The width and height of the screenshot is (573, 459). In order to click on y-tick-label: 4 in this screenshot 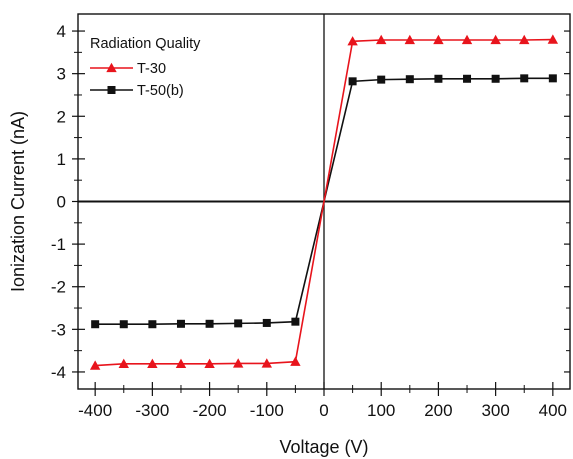, I will do `click(61, 31)`.